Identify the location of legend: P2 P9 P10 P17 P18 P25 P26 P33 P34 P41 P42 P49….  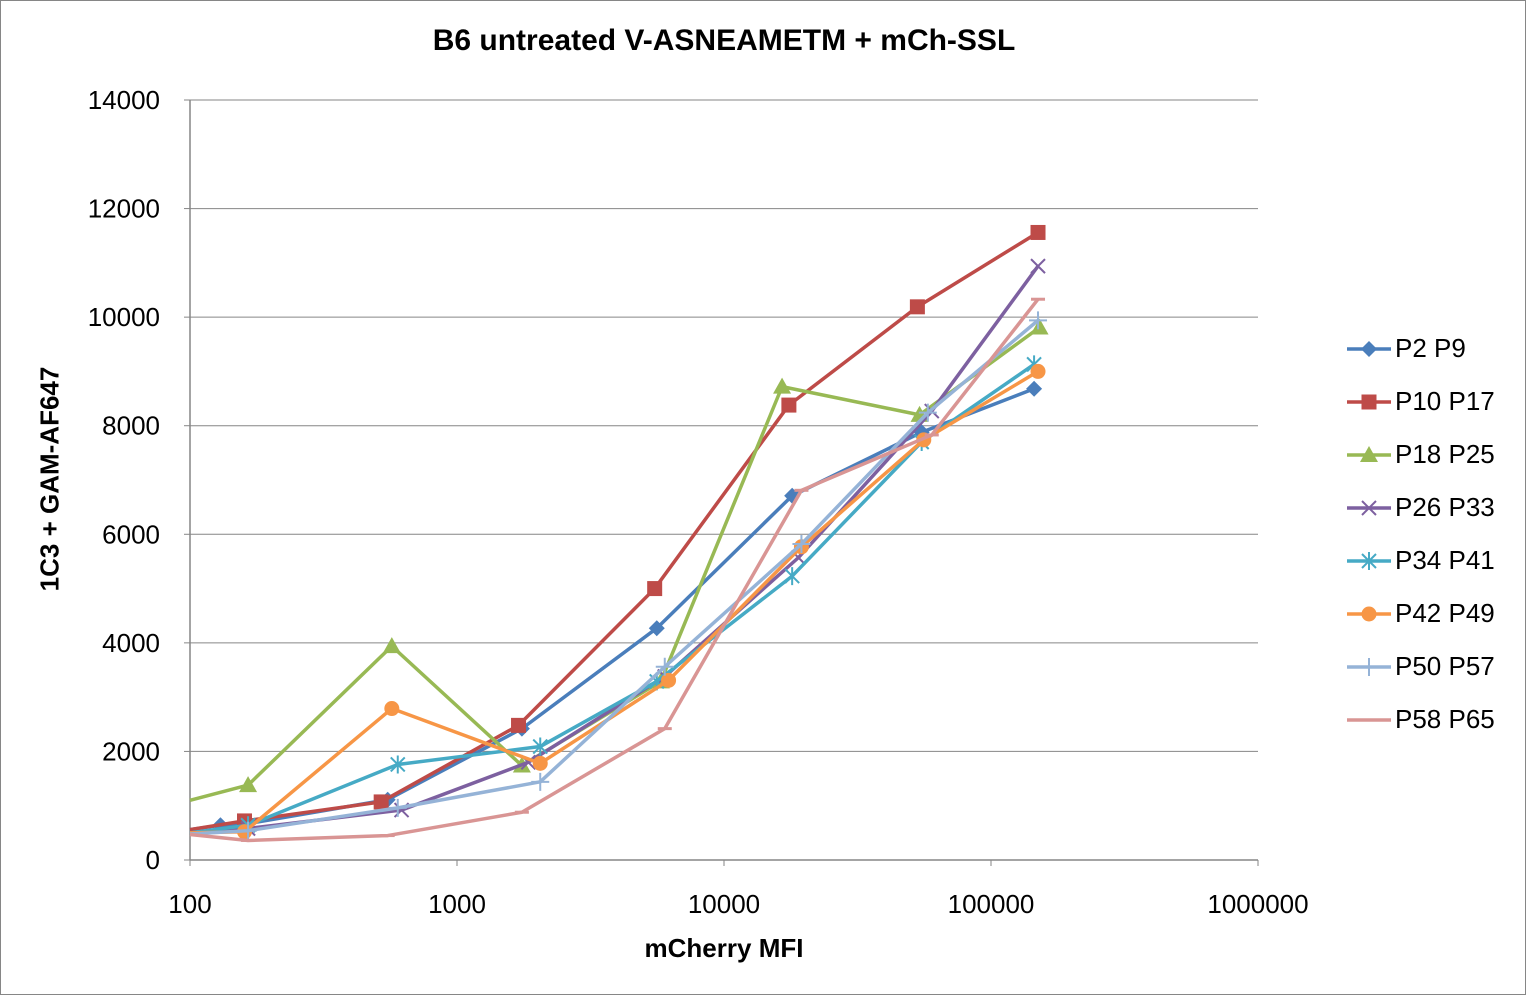
(1430, 534).